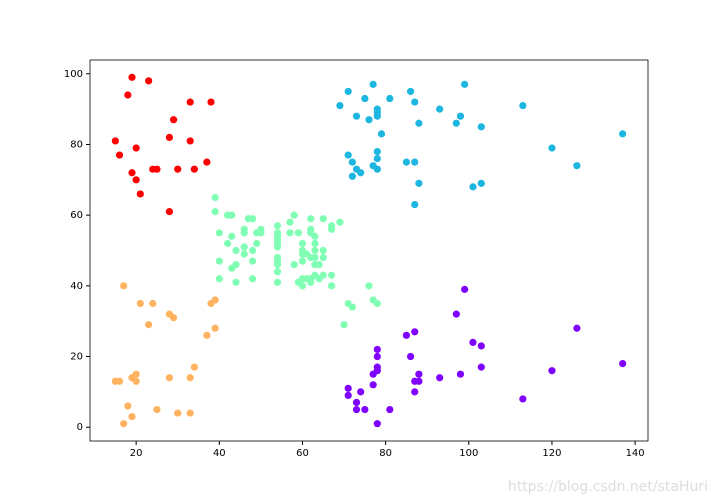 This screenshot has width=720, height=504. Describe the element at coordinates (219, 453) in the screenshot. I see `x-tick-label: 40` at that location.